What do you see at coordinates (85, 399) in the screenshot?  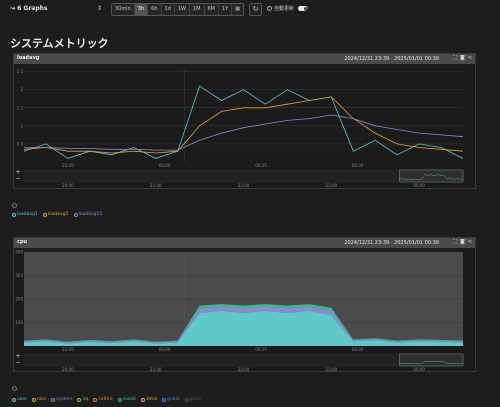 I see `legend-label: irq` at bounding box center [85, 399].